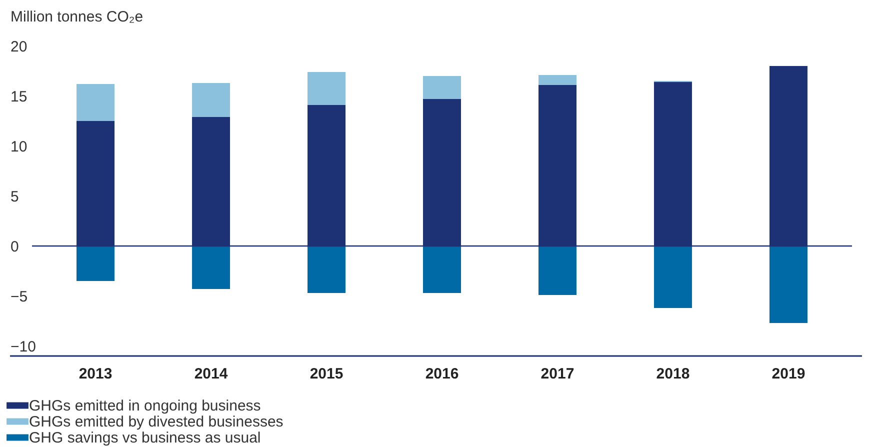 This screenshot has height=447, width=896. I want to click on y-tick-label: 5, so click(14, 197).